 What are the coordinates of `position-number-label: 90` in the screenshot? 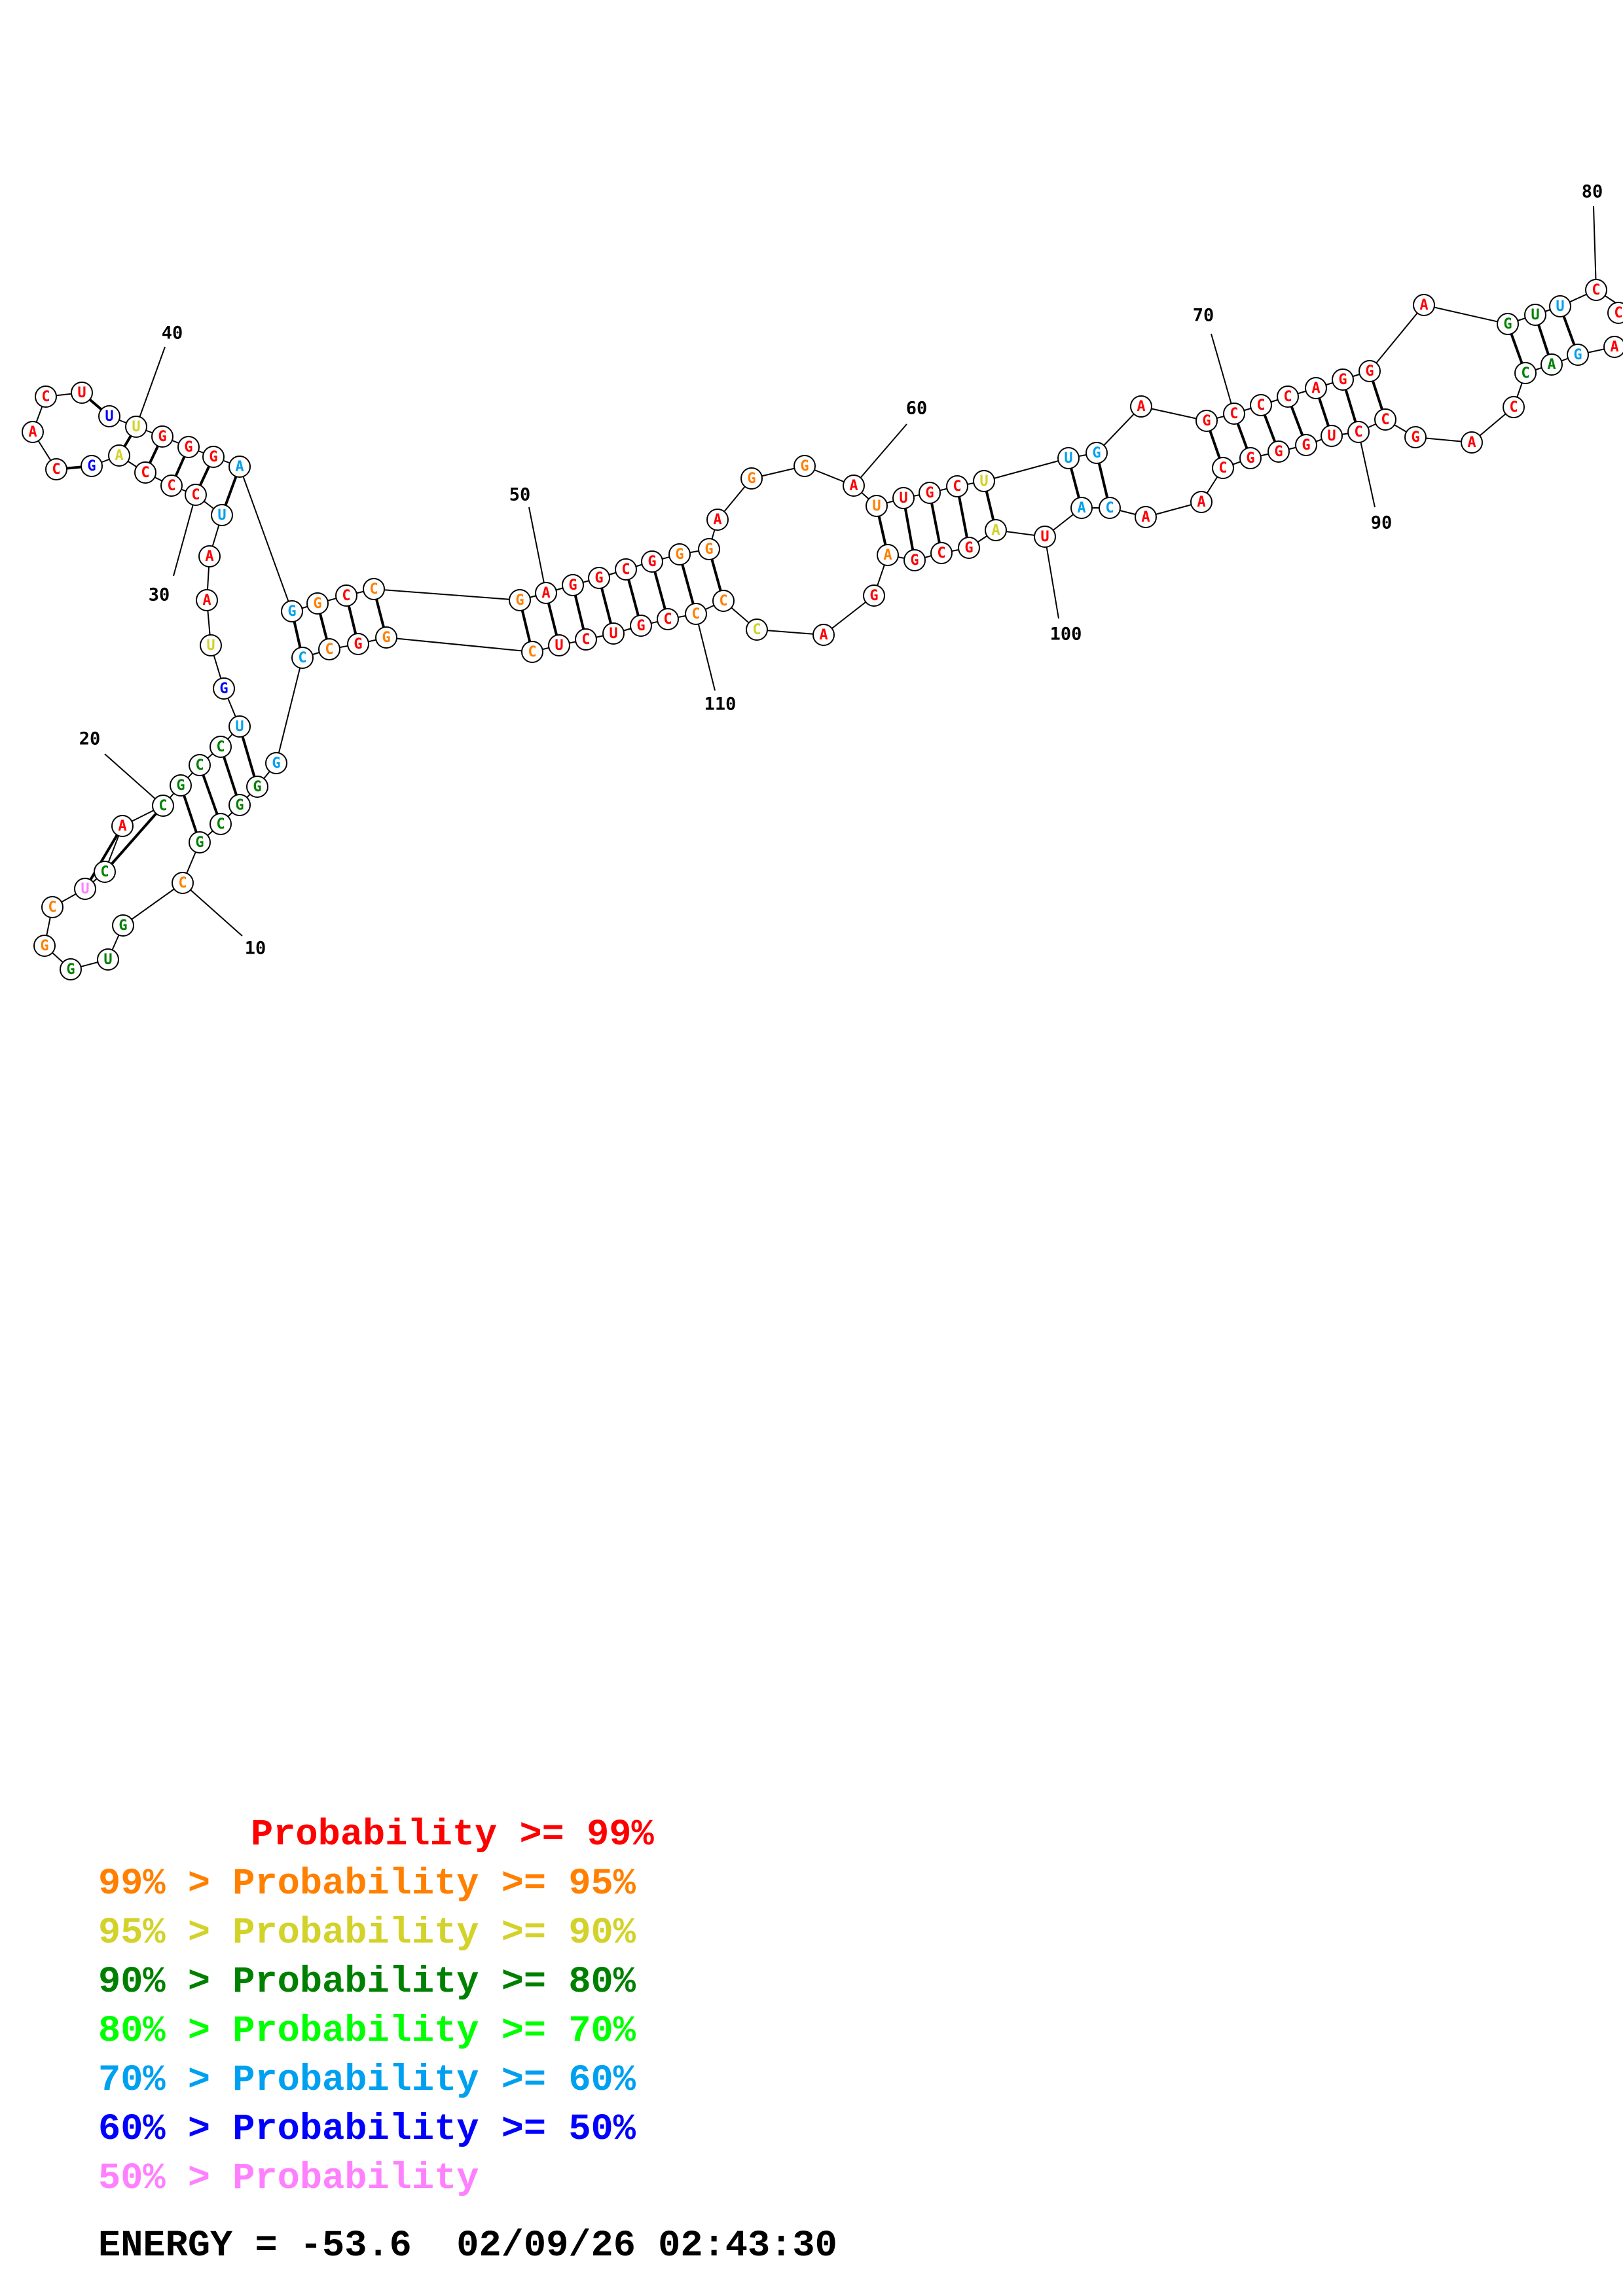 It's located at (1382, 523).